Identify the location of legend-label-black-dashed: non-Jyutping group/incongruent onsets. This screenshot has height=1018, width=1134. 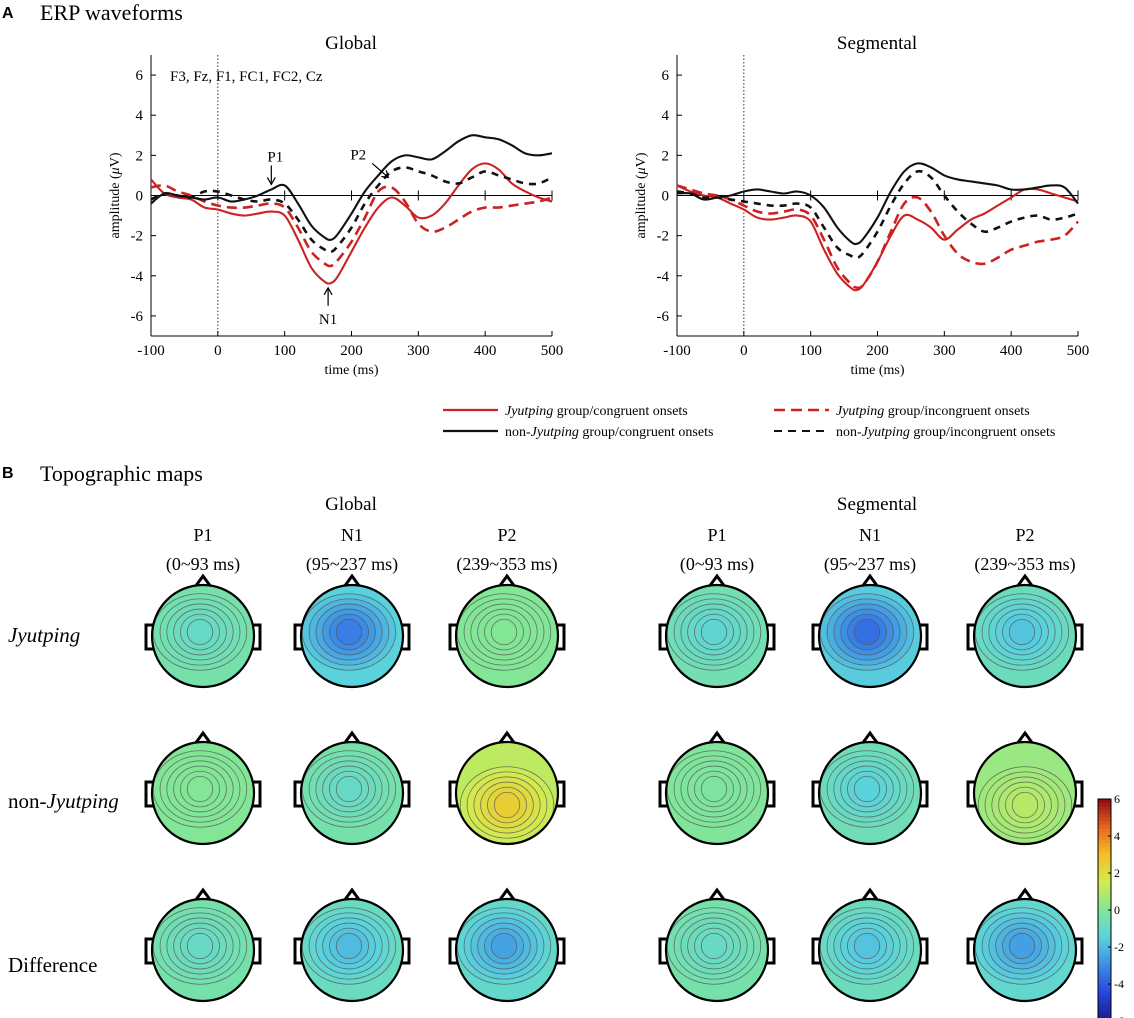
(945, 432).